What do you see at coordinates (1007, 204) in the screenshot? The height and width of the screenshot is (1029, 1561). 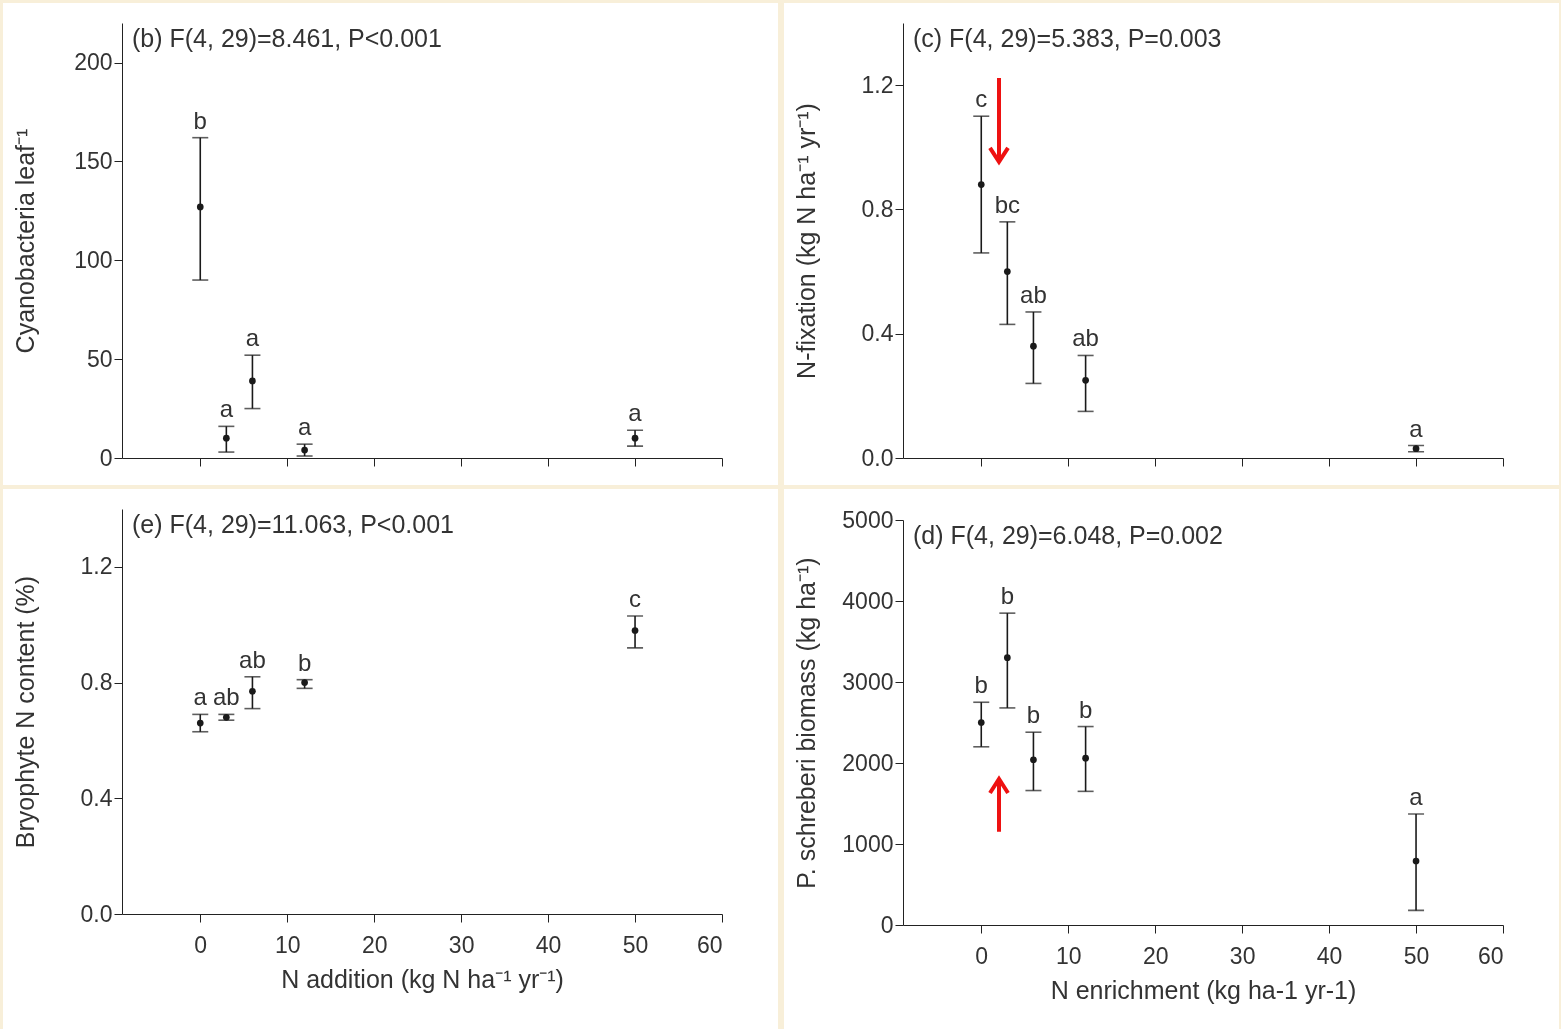 I see `annotation: bc` at bounding box center [1007, 204].